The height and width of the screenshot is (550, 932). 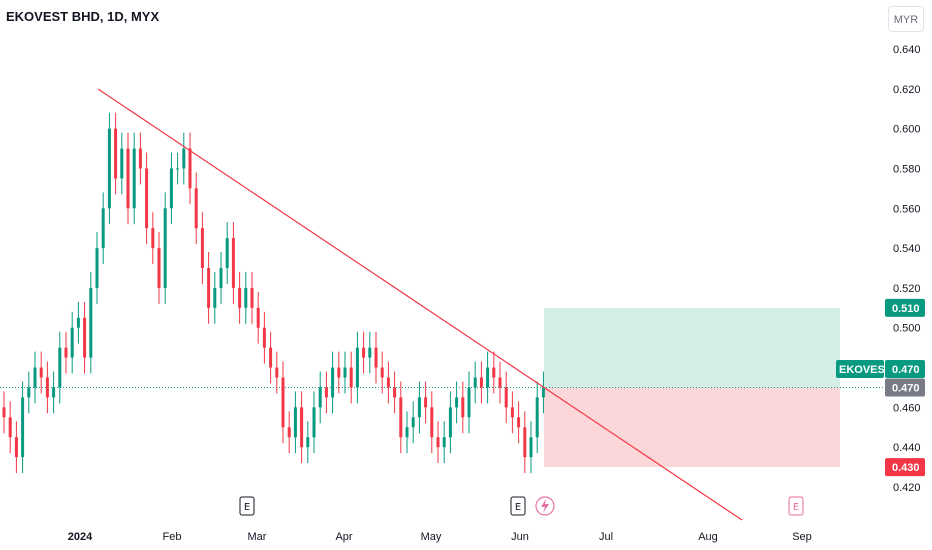 What do you see at coordinates (692, 347) in the screenshot?
I see `target-zone` at bounding box center [692, 347].